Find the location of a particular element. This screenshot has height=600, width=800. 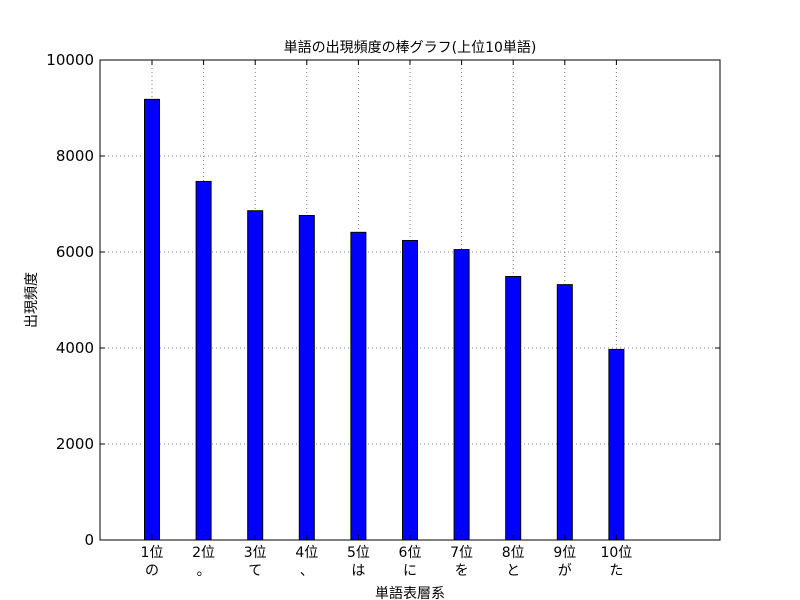

chart-title: 単語の出現頻度の棒グラフ(上位10単語) is located at coordinates (410, 48).